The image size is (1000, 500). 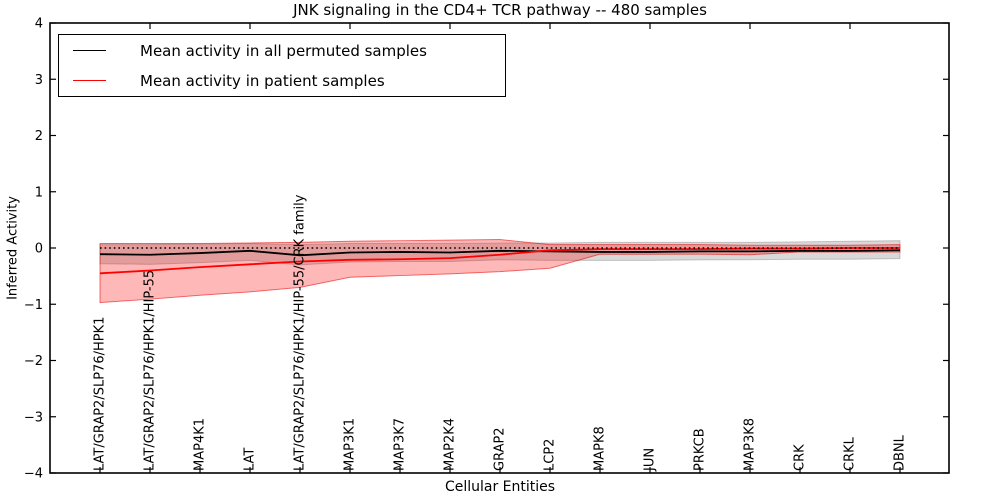 I want to click on patient-mean-line, so click(x=499, y=261).